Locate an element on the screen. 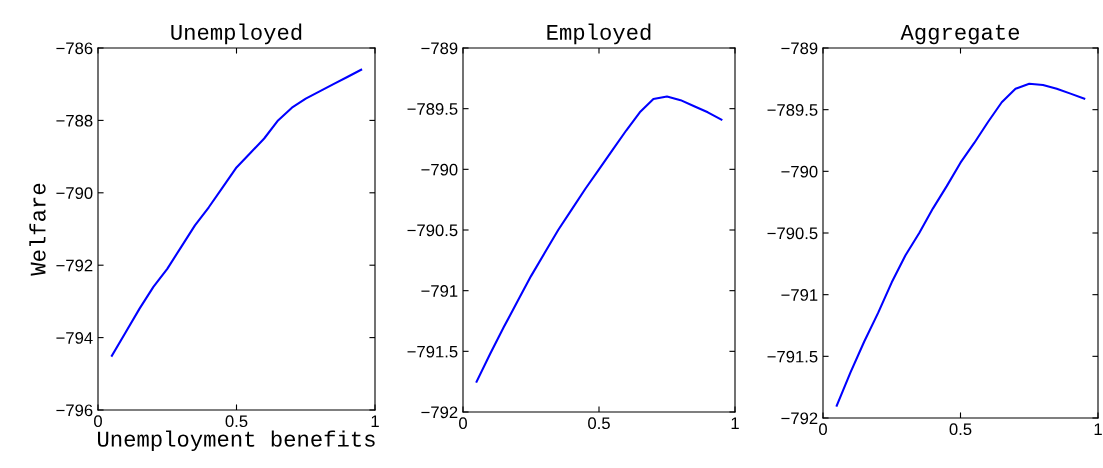 This screenshot has height=468, width=1103. y-axis-title: Welfare is located at coordinates (37, 229).